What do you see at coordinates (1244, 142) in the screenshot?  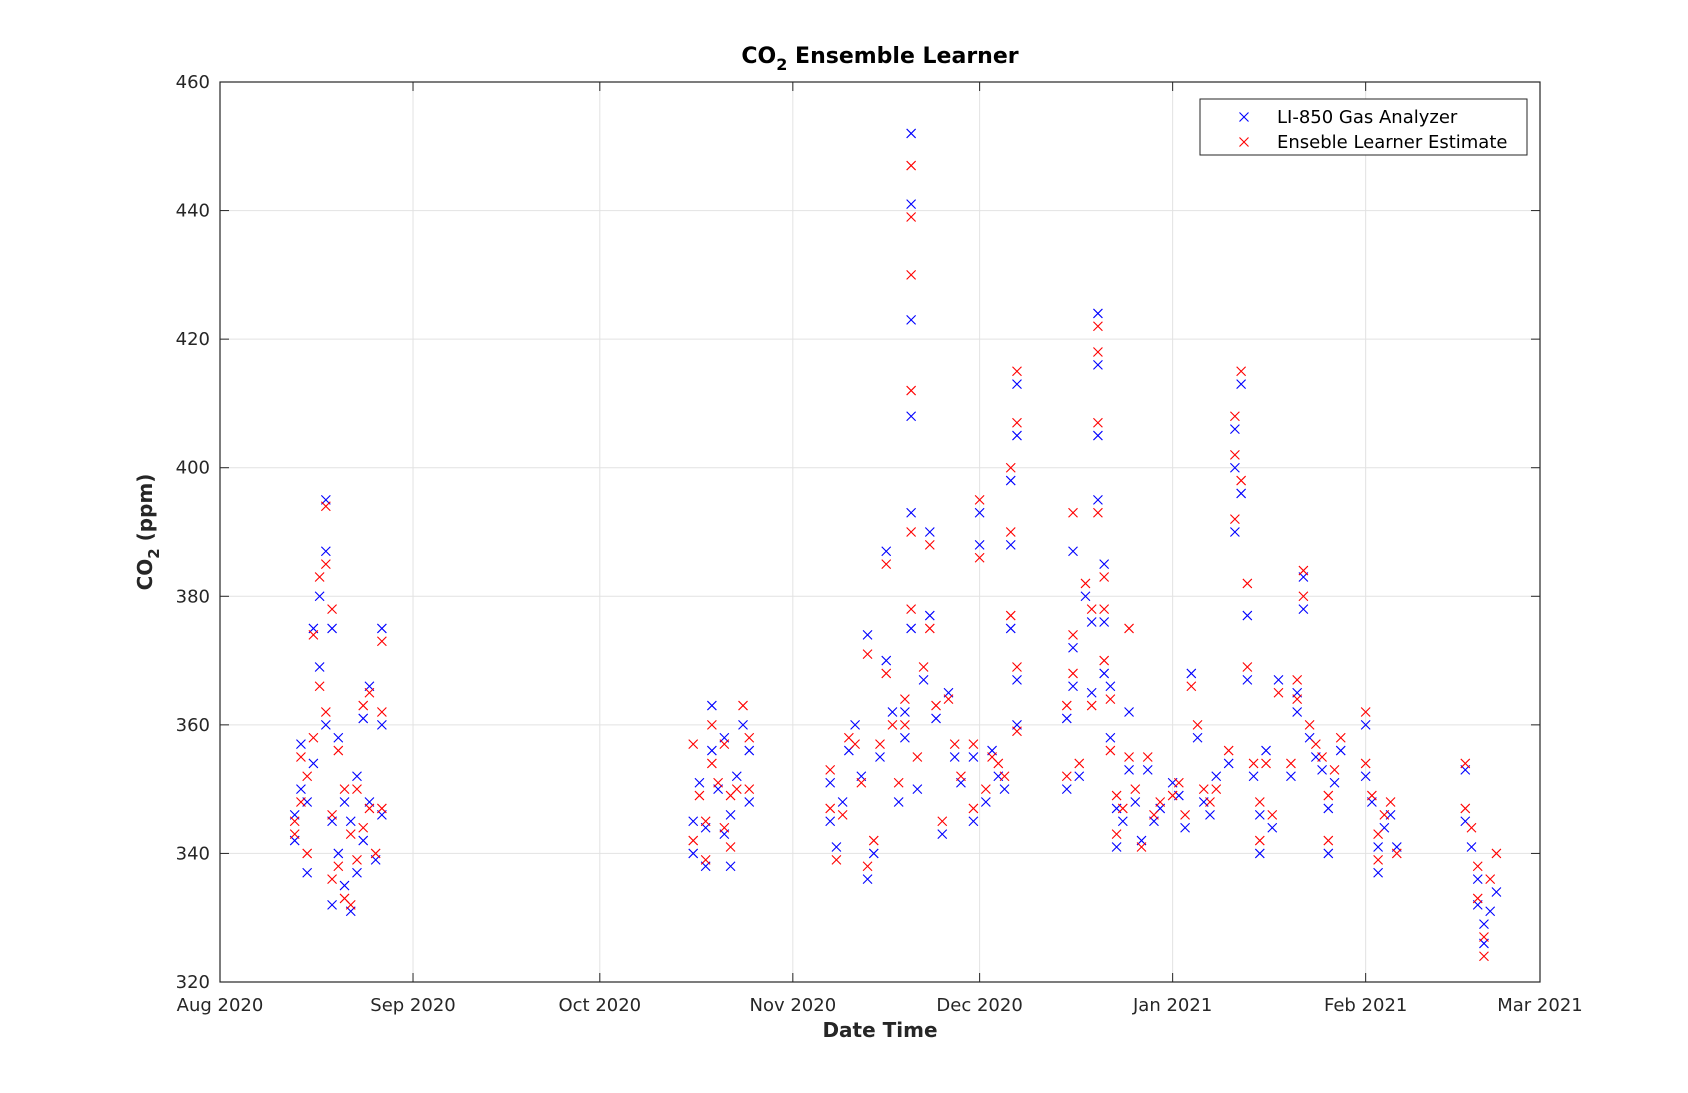 I see `legend-marker-ensemble` at bounding box center [1244, 142].